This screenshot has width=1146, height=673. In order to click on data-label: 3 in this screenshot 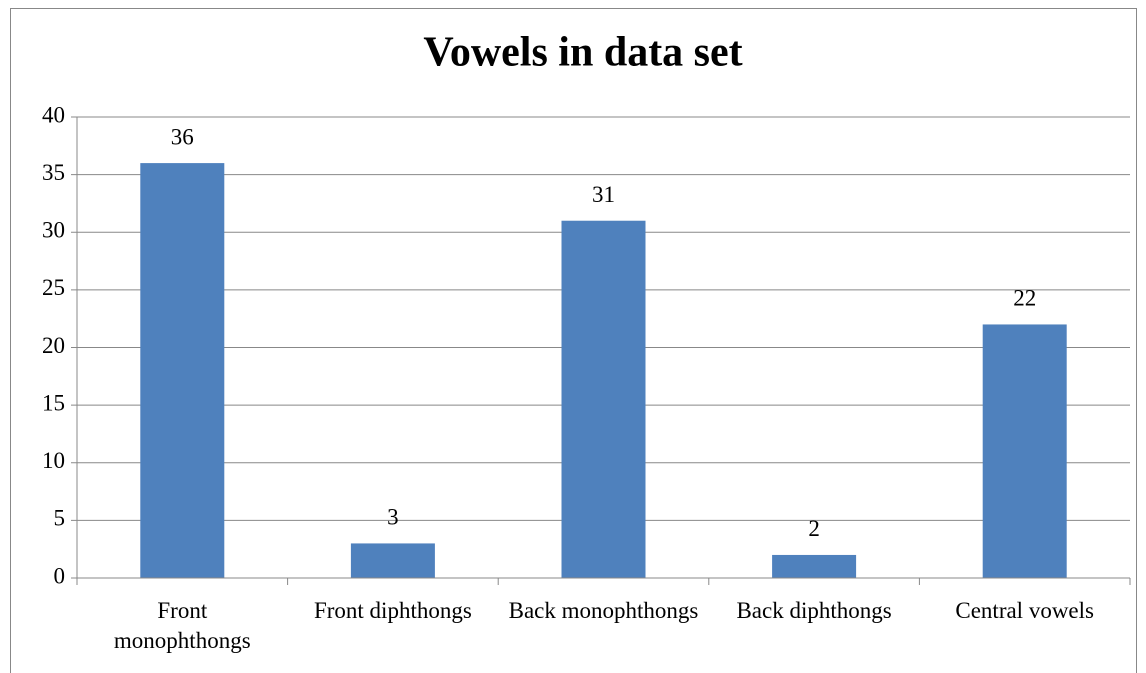, I will do `click(393, 517)`.